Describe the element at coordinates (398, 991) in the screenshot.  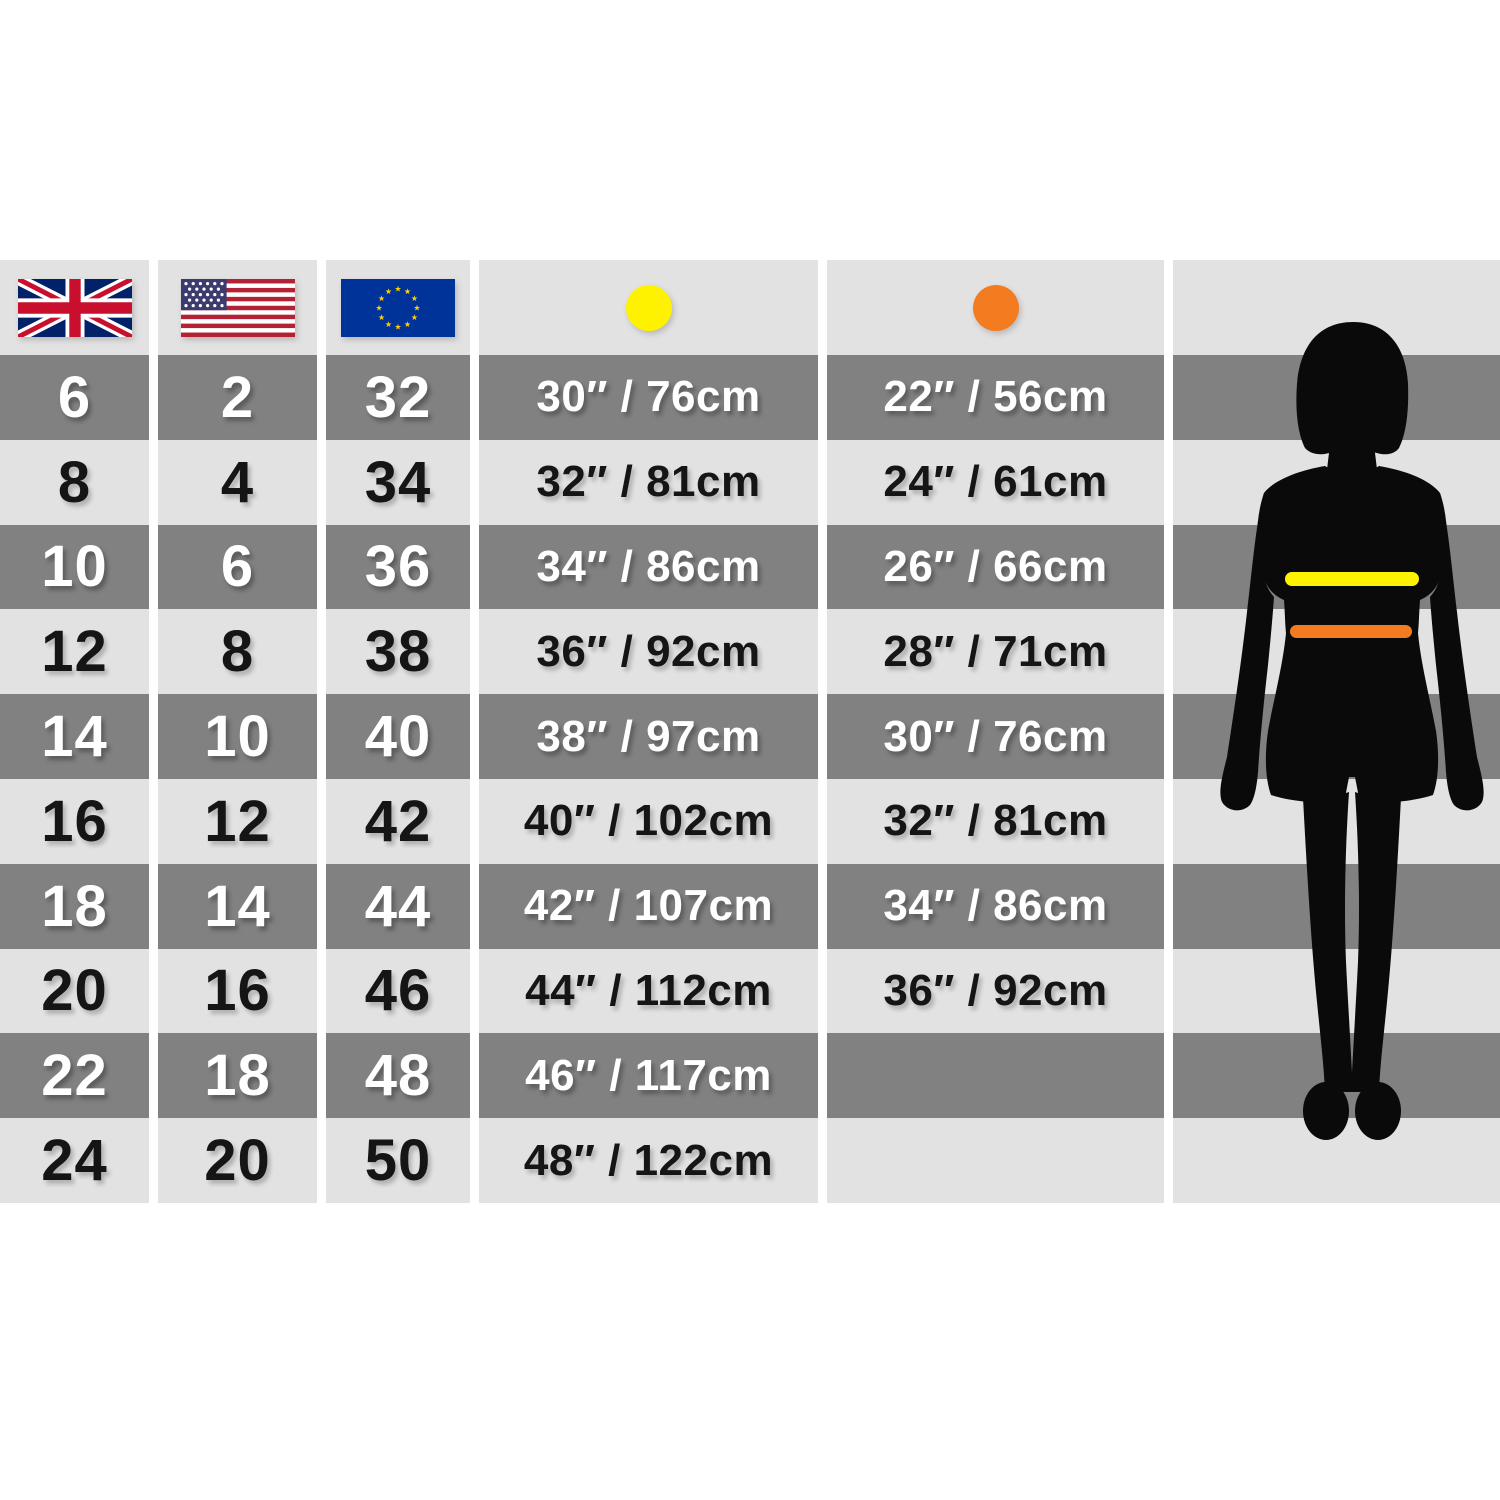
I see `cell-eu-row-8: 46` at that location.